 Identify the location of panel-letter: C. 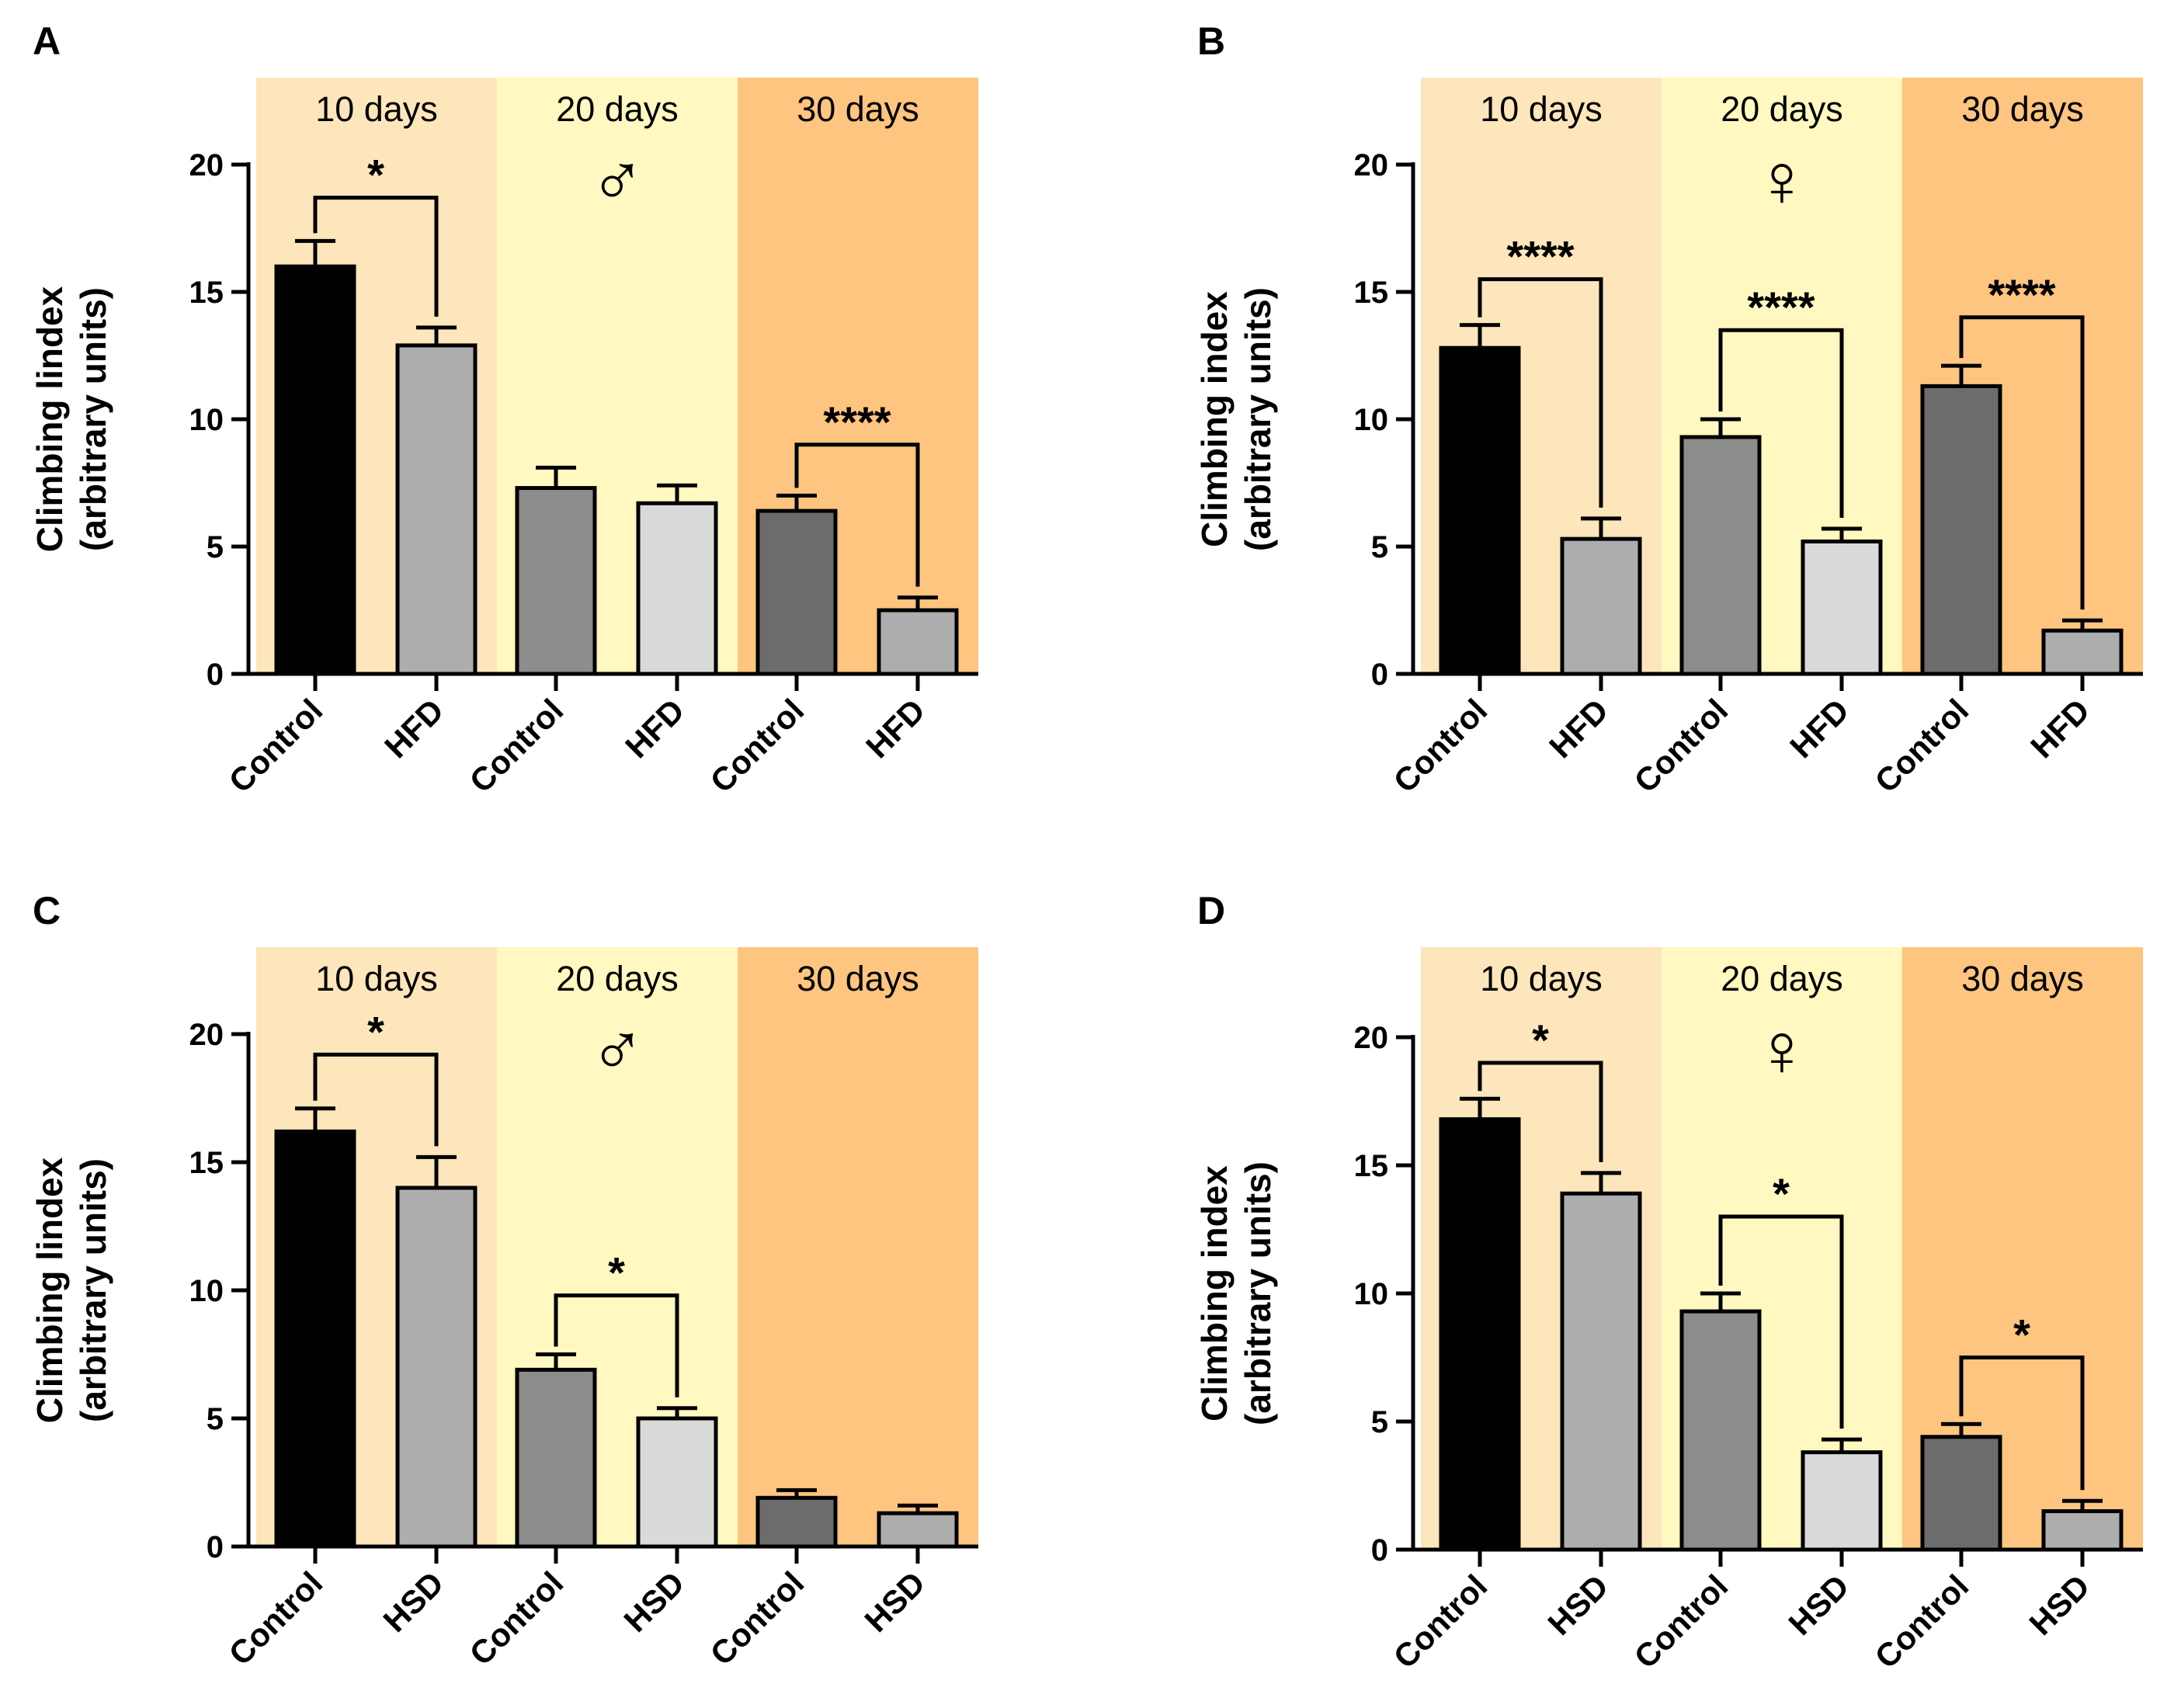
(47, 911).